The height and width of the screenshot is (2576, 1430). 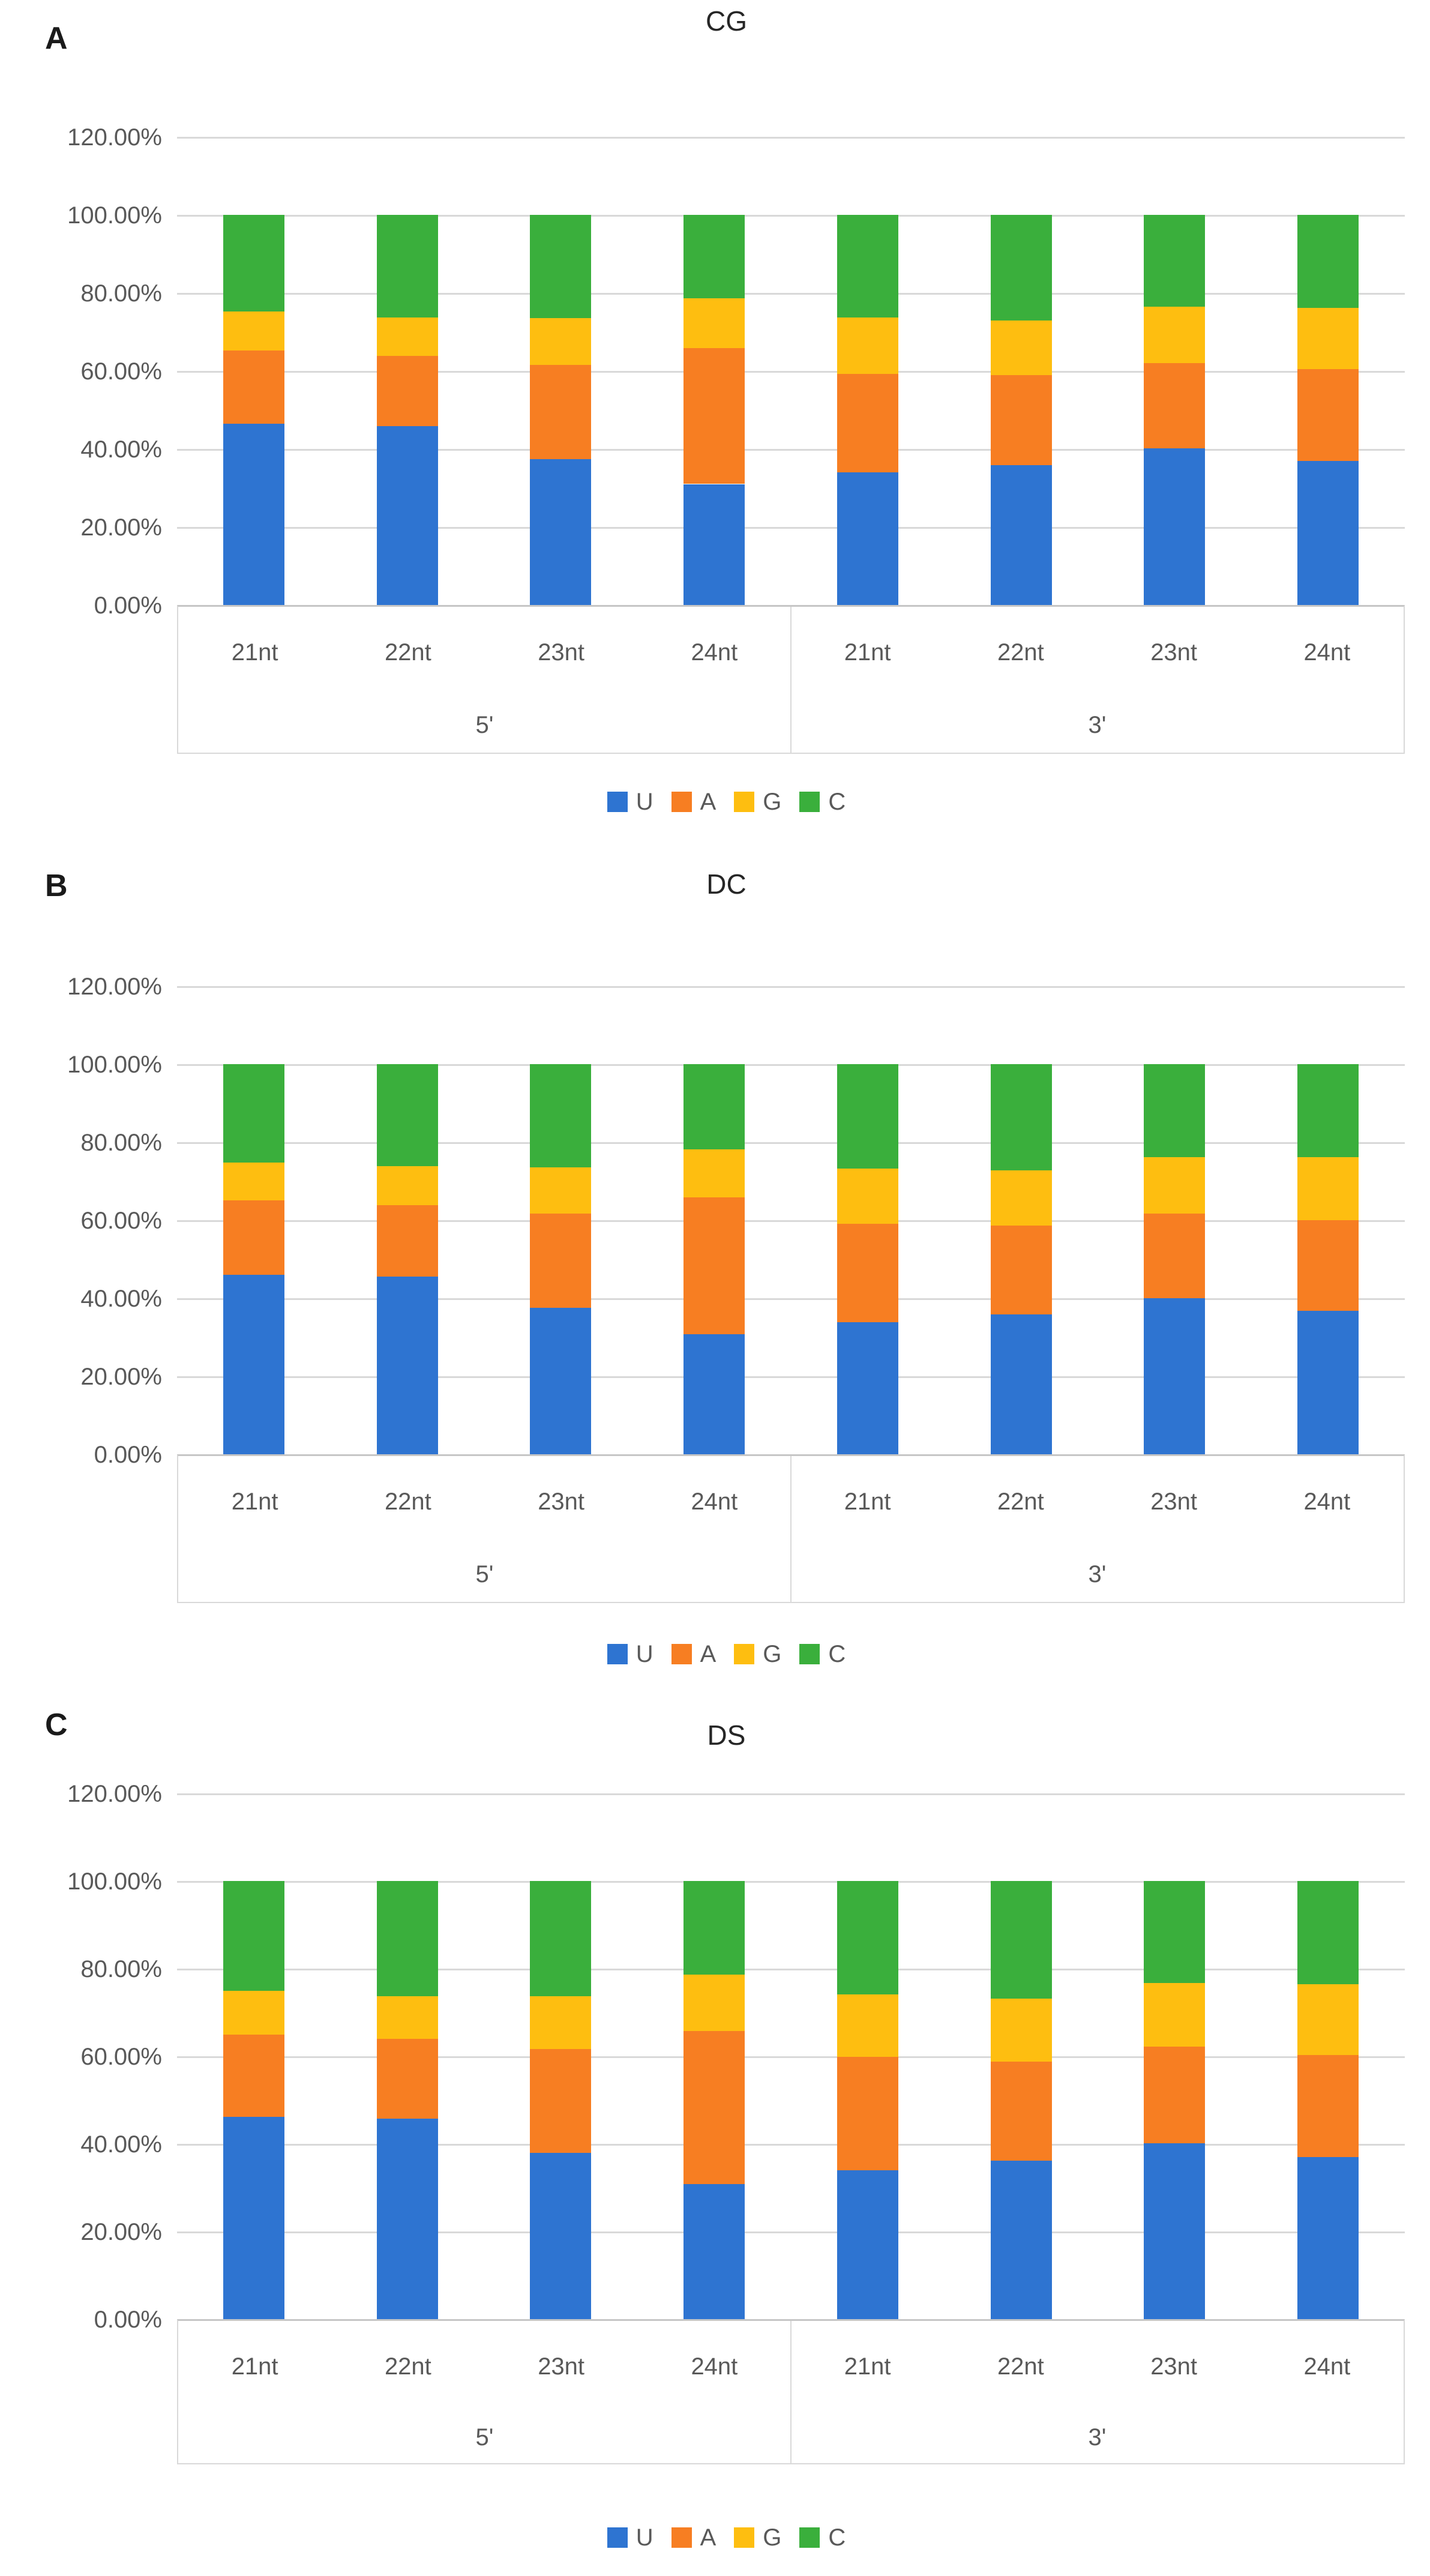 What do you see at coordinates (114, 137) in the screenshot?
I see `y-axis-tick-label: 120.00%` at bounding box center [114, 137].